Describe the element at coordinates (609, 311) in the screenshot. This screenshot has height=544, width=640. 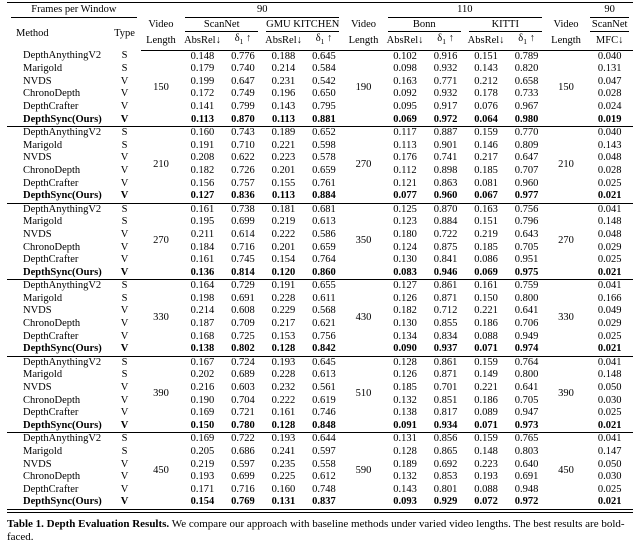
I see `mfc-value-cell: 0.049` at that location.